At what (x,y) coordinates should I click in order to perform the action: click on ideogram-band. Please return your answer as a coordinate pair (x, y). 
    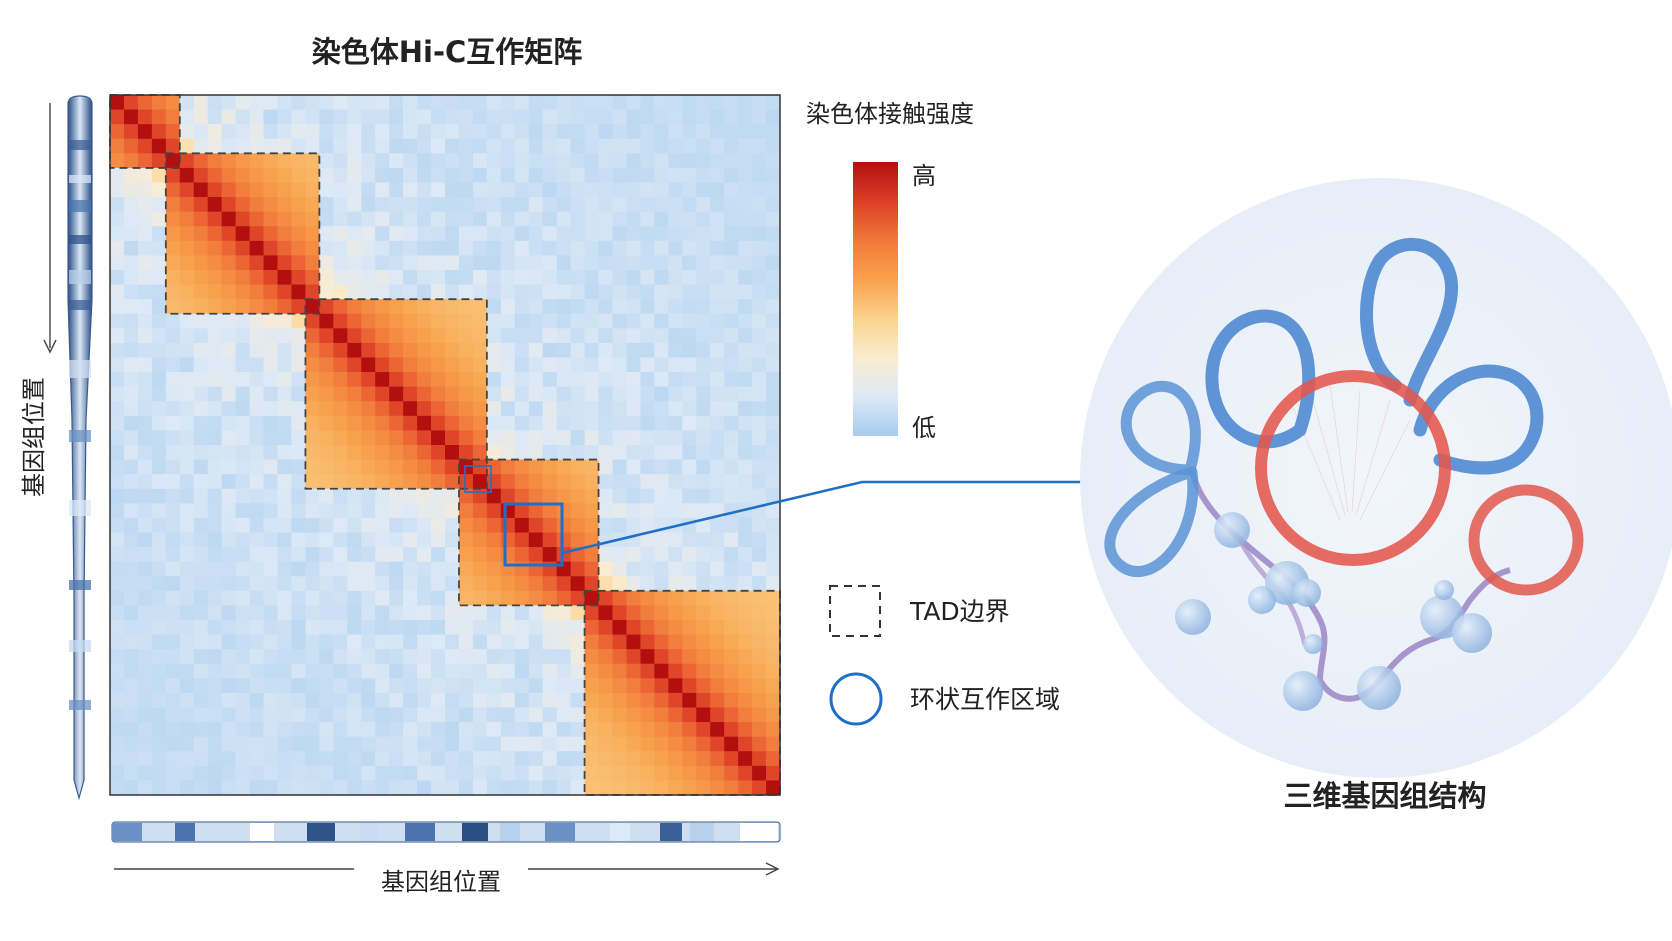
    Looking at the image, I should click on (80, 369).